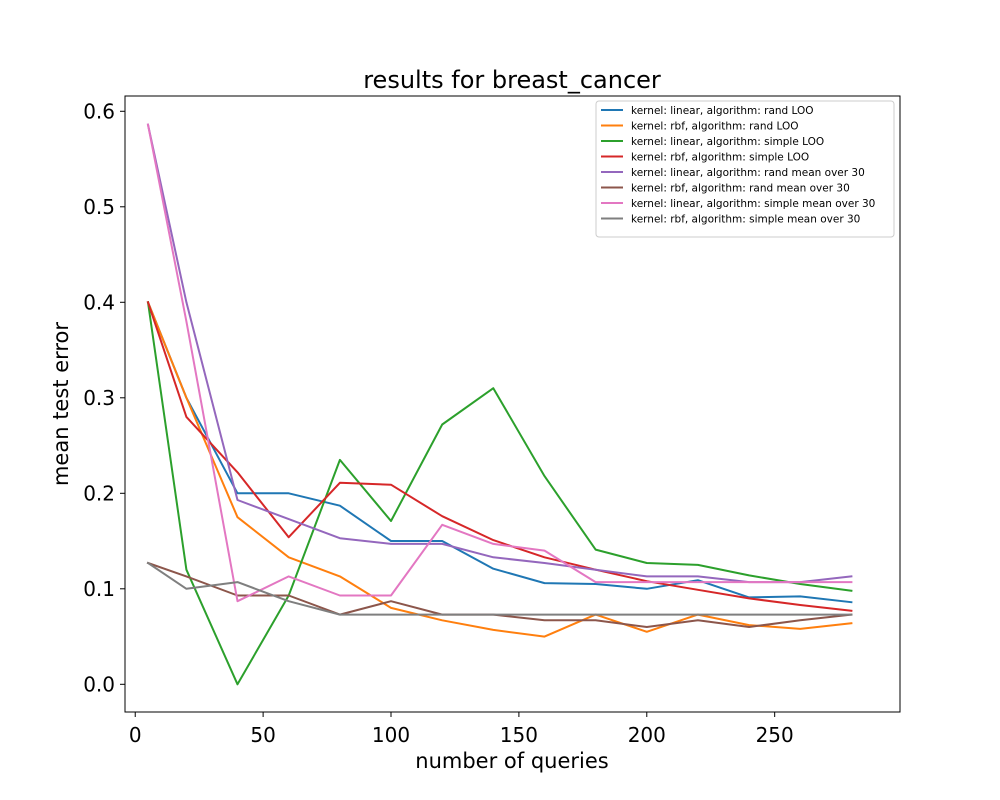  What do you see at coordinates (99, 207) in the screenshot?
I see `y-tick-label: 0.5` at bounding box center [99, 207].